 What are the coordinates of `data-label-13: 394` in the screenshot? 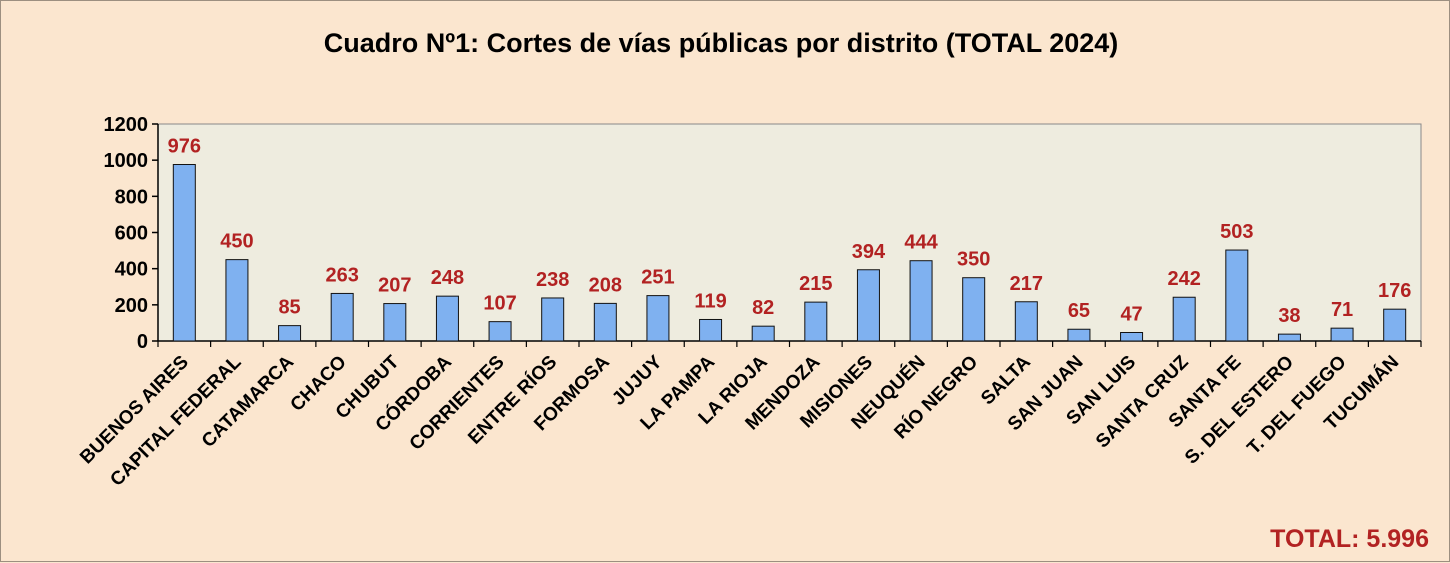 It's located at (869, 252).